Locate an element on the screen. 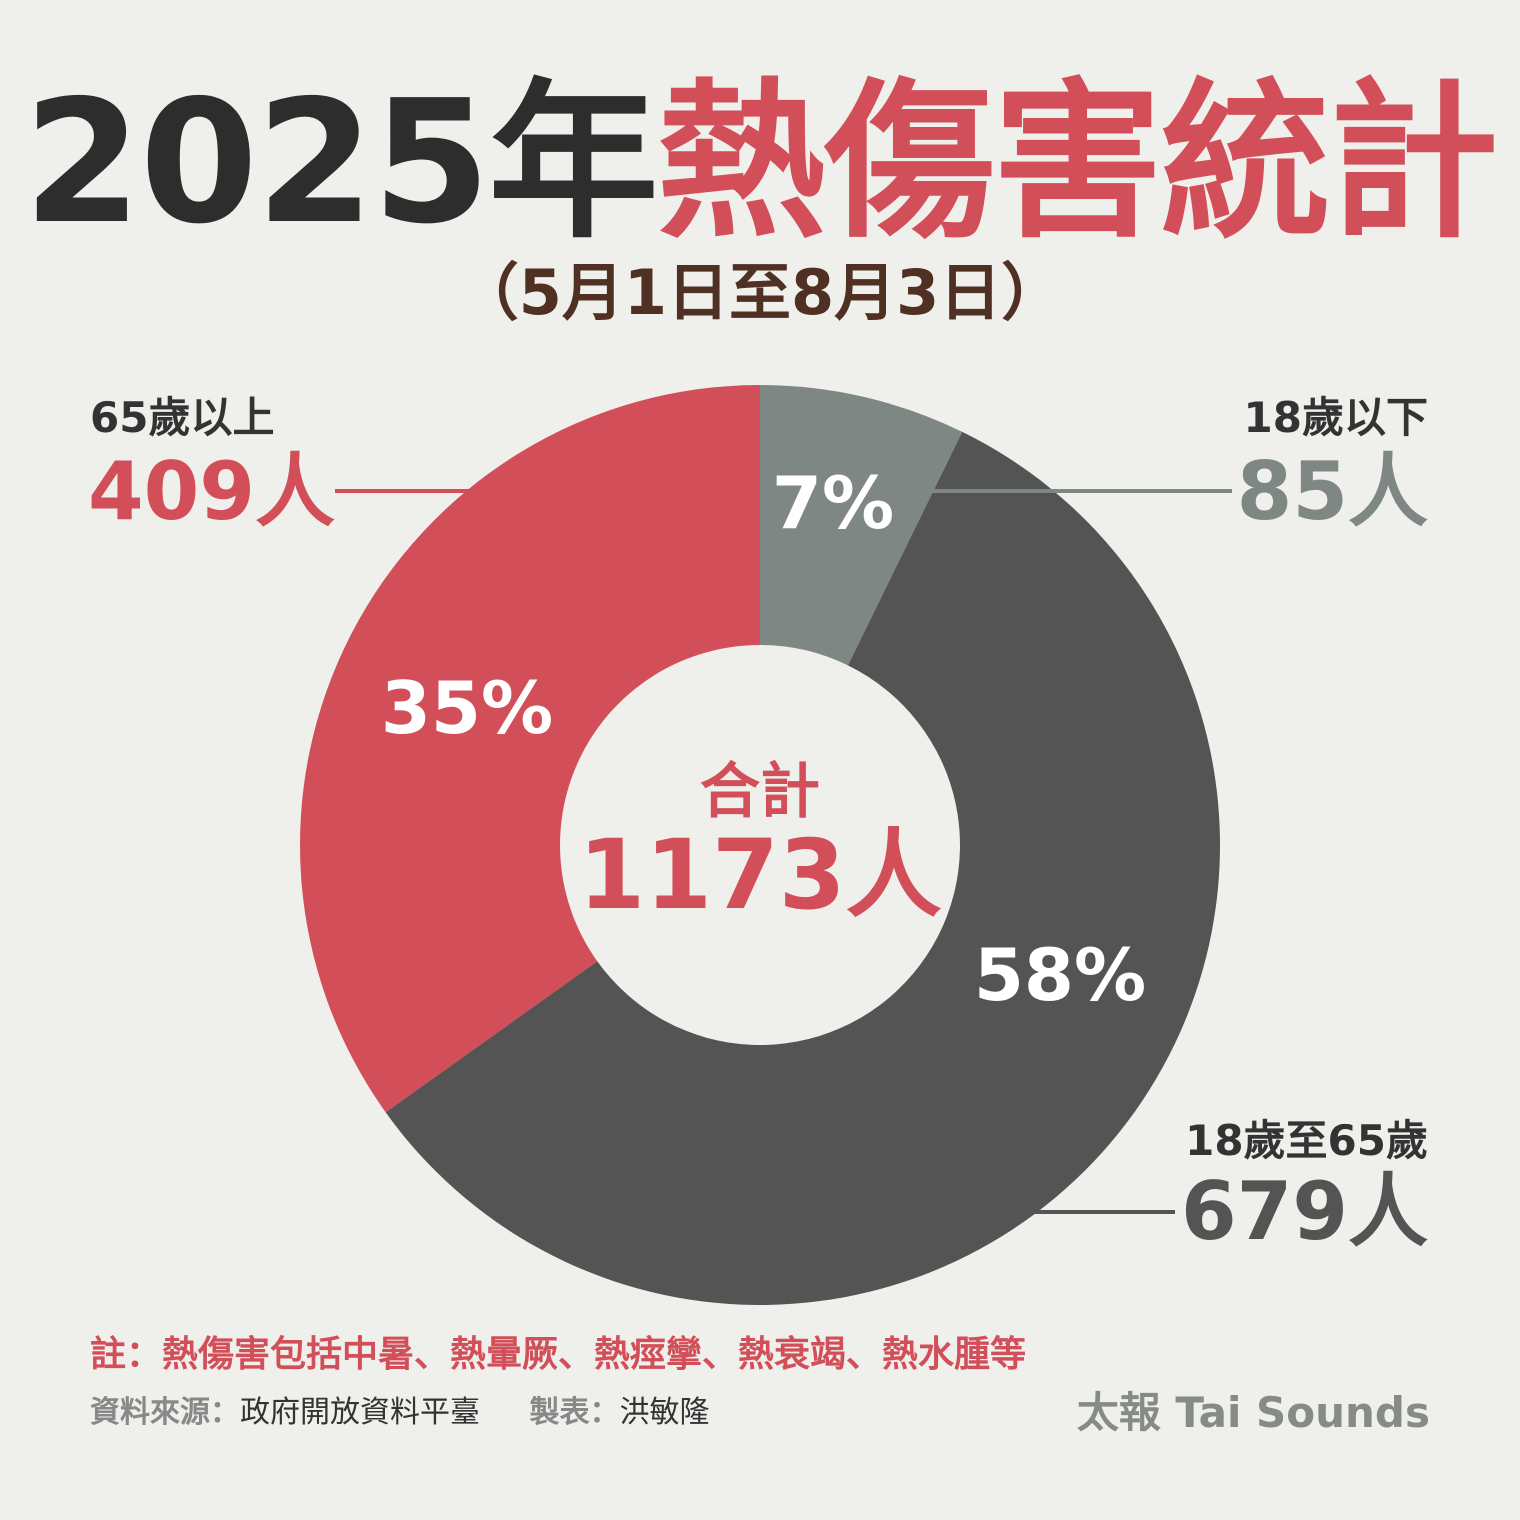  percent-label: 7% is located at coordinates (833, 503).